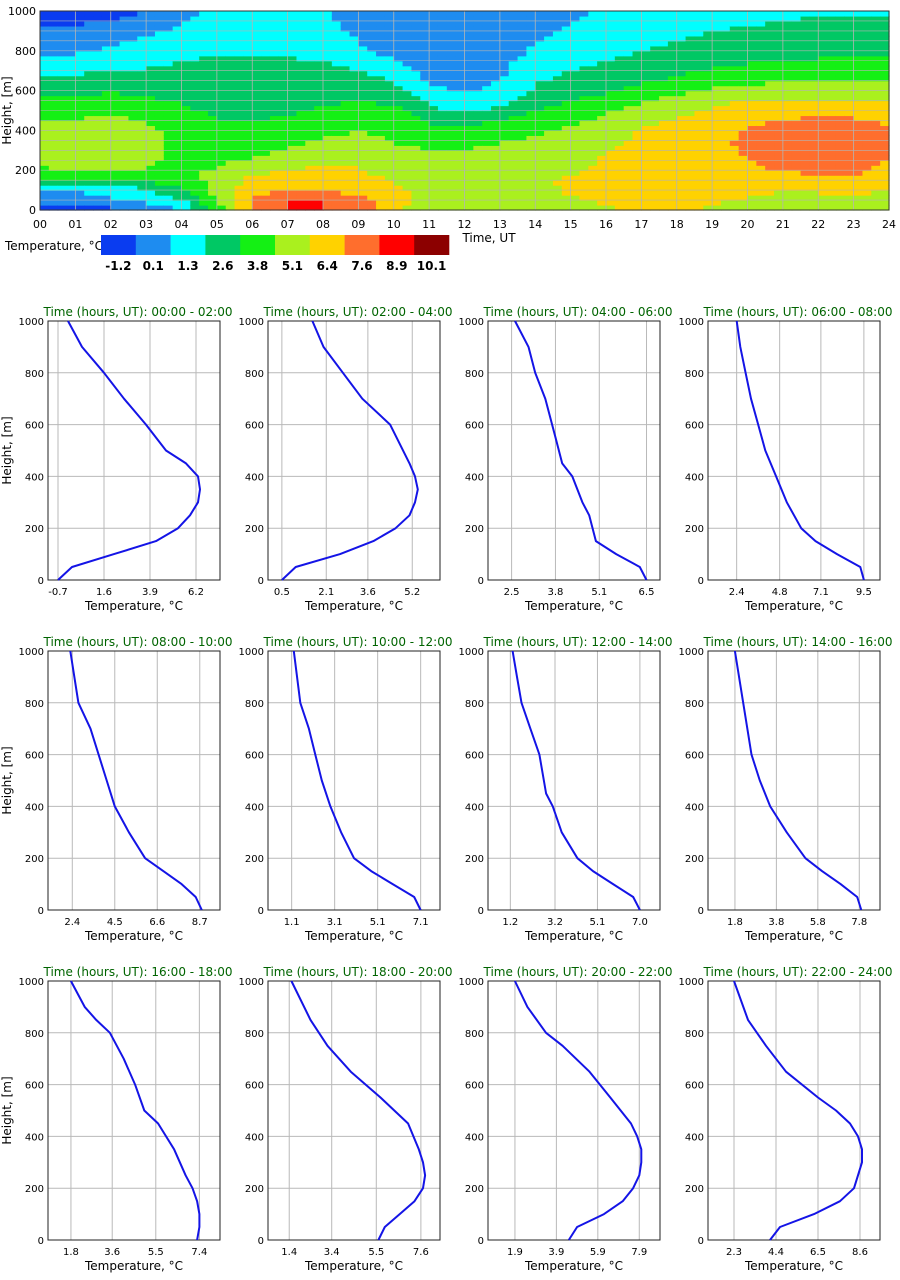 This screenshot has width=900, height=1280. Describe the element at coordinates (798, 780) in the screenshot. I see `temperature-profile-line` at that location.